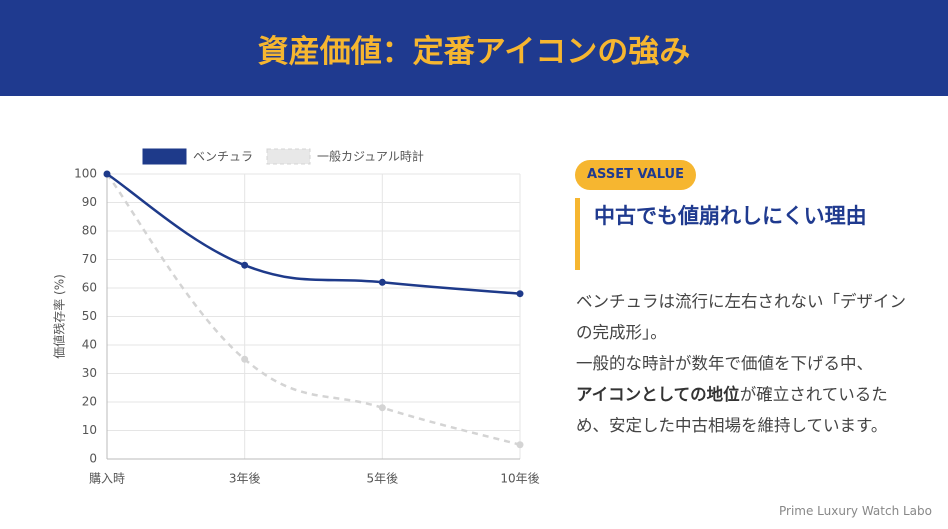  What do you see at coordinates (724, 363) in the screenshot?
I see `body-text: 一般的な時計が数年で価値を下げる中、` at bounding box center [724, 363].